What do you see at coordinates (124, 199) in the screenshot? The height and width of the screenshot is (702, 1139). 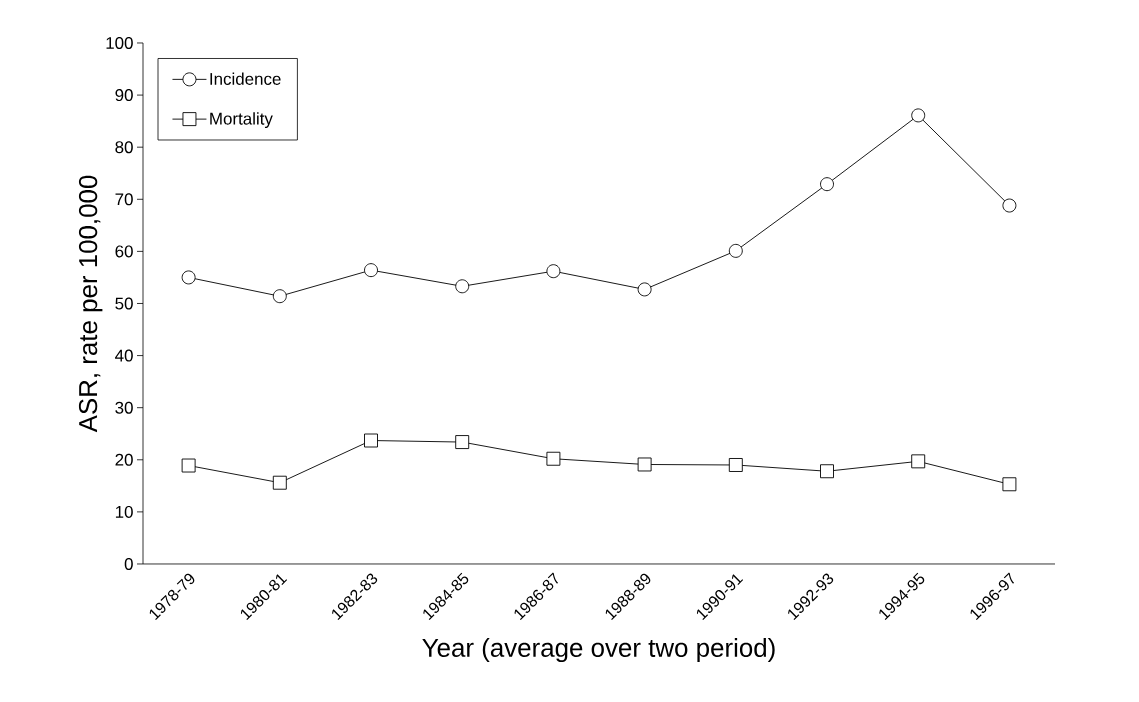 I see `y-tick-label: 70` at bounding box center [124, 199].